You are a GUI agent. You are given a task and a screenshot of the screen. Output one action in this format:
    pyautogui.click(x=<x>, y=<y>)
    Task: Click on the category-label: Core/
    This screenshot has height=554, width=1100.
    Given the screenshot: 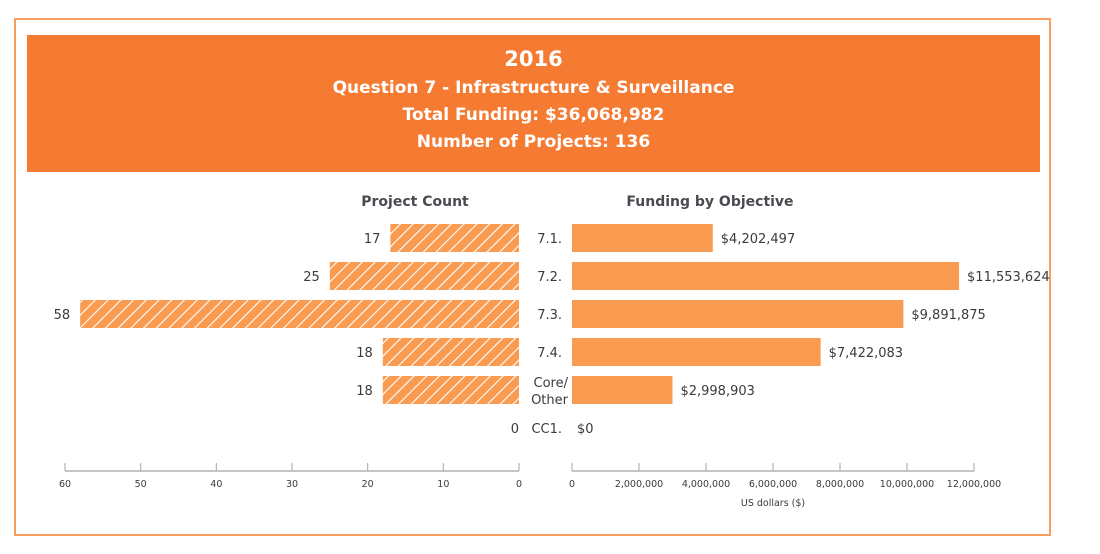 What is the action you would take?
    pyautogui.click(x=551, y=383)
    